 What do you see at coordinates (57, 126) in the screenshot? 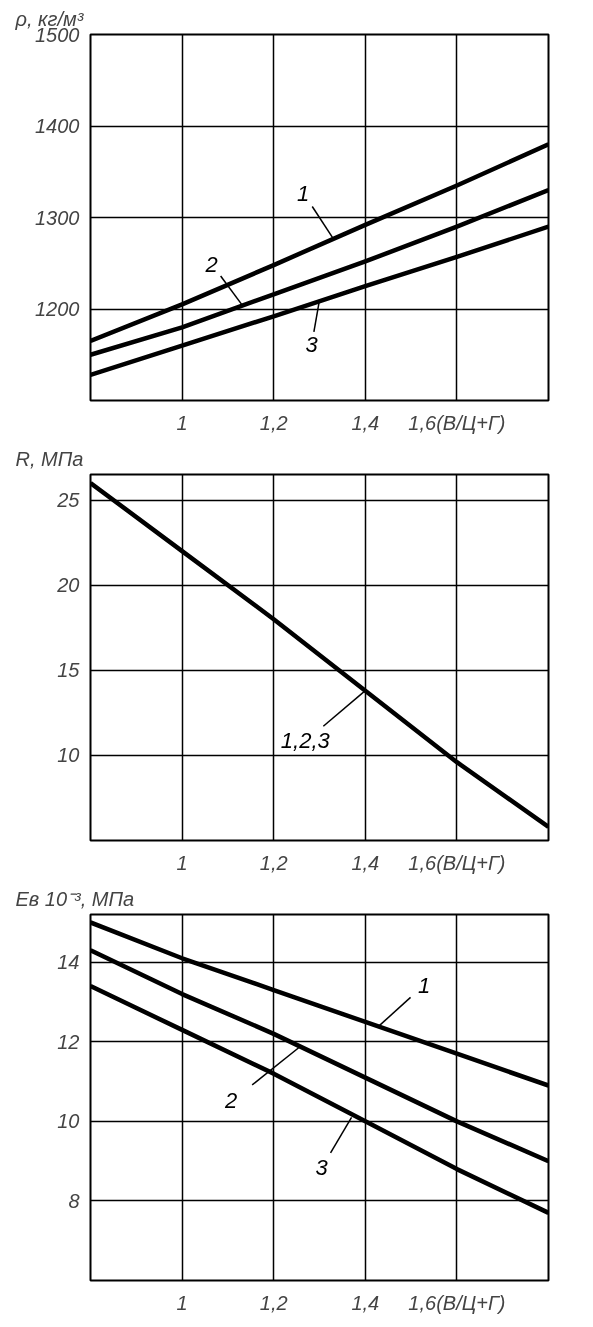
I see `y-tick-label: 1400` at bounding box center [57, 126].